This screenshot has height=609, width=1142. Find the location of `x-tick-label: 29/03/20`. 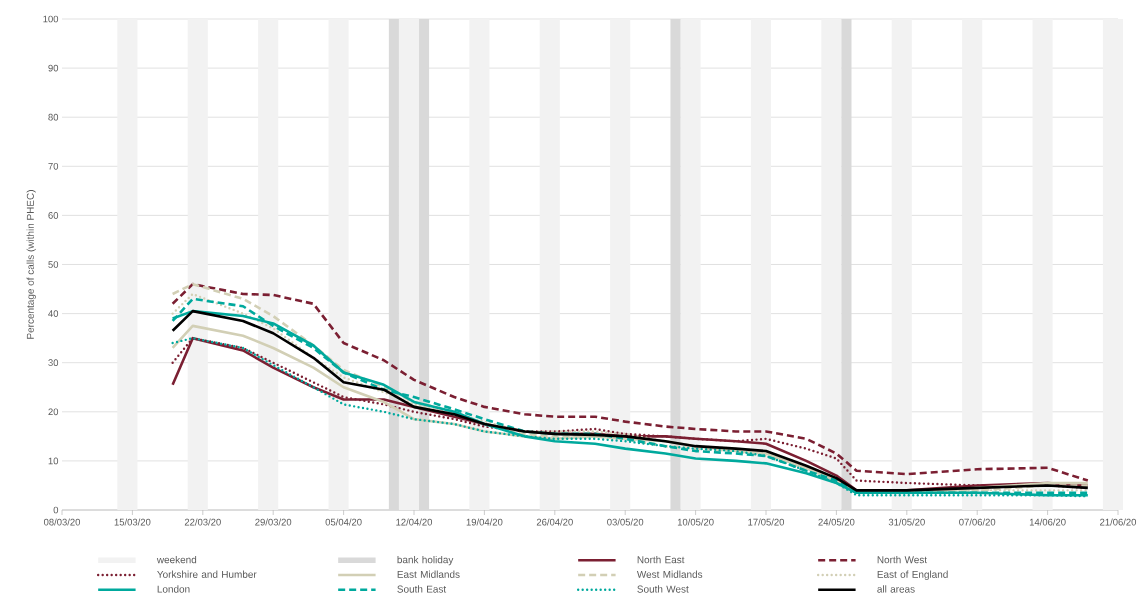

x-tick-label: 29/03/20 is located at coordinates (273, 522).